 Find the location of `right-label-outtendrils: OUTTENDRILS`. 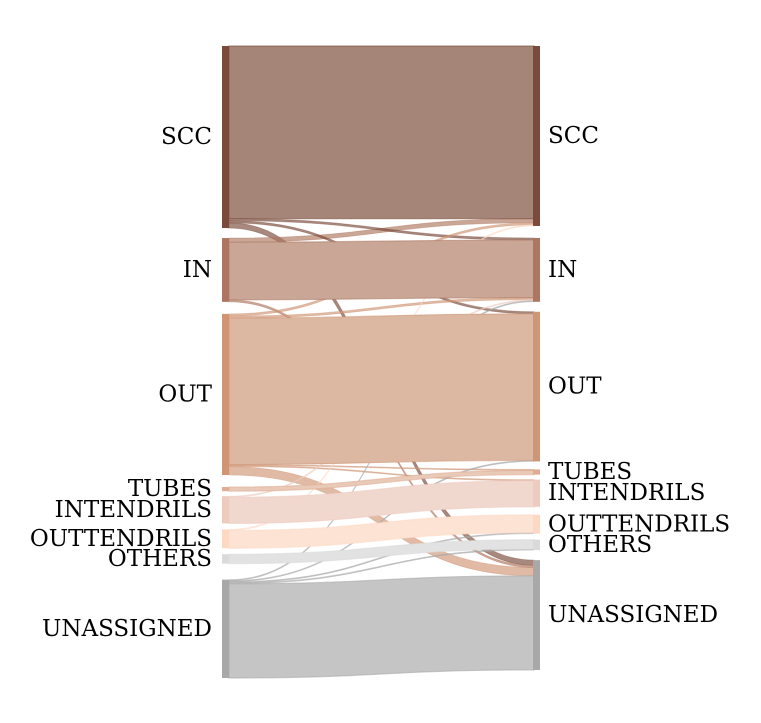

right-label-outtendrils: OUTTENDRILS is located at coordinates (639, 524).